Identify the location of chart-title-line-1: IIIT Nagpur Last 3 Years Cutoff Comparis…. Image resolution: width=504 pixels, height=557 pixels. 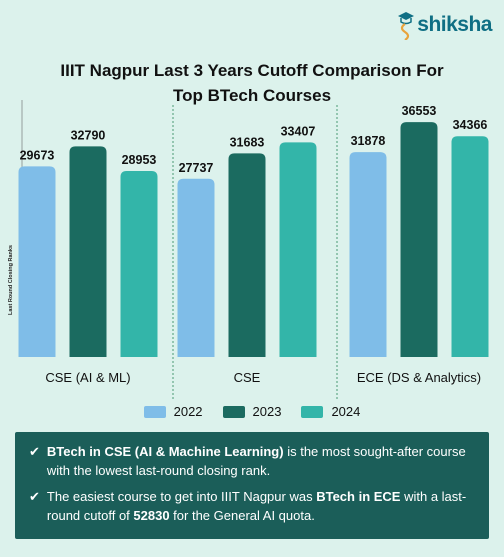
(252, 70).